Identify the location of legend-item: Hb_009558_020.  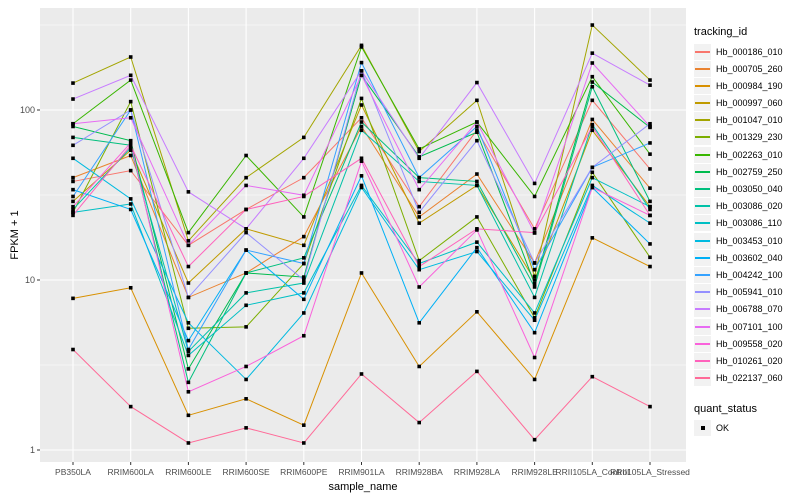
(746, 343).